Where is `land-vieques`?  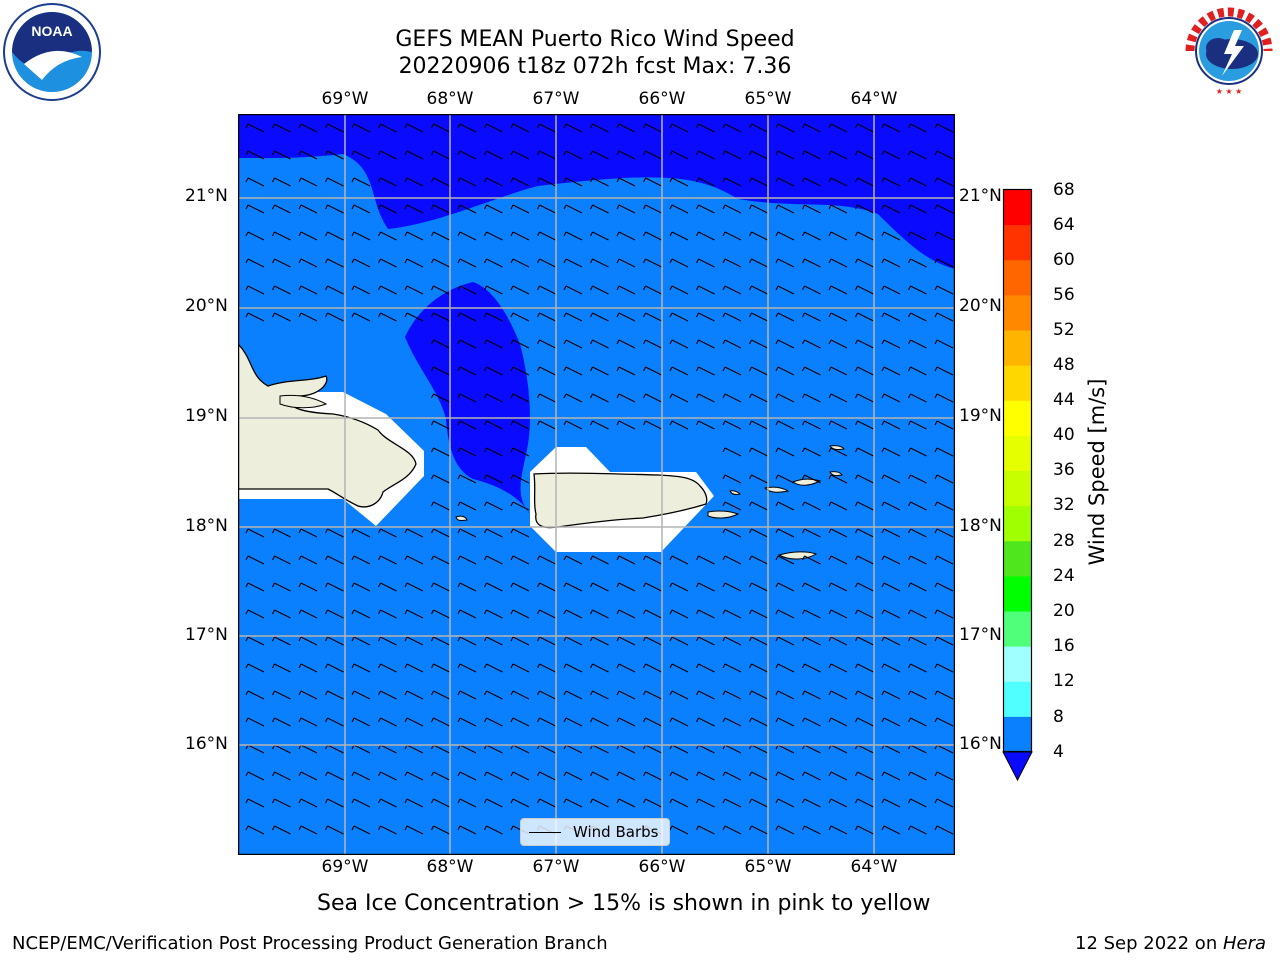 land-vieques is located at coordinates (723, 514).